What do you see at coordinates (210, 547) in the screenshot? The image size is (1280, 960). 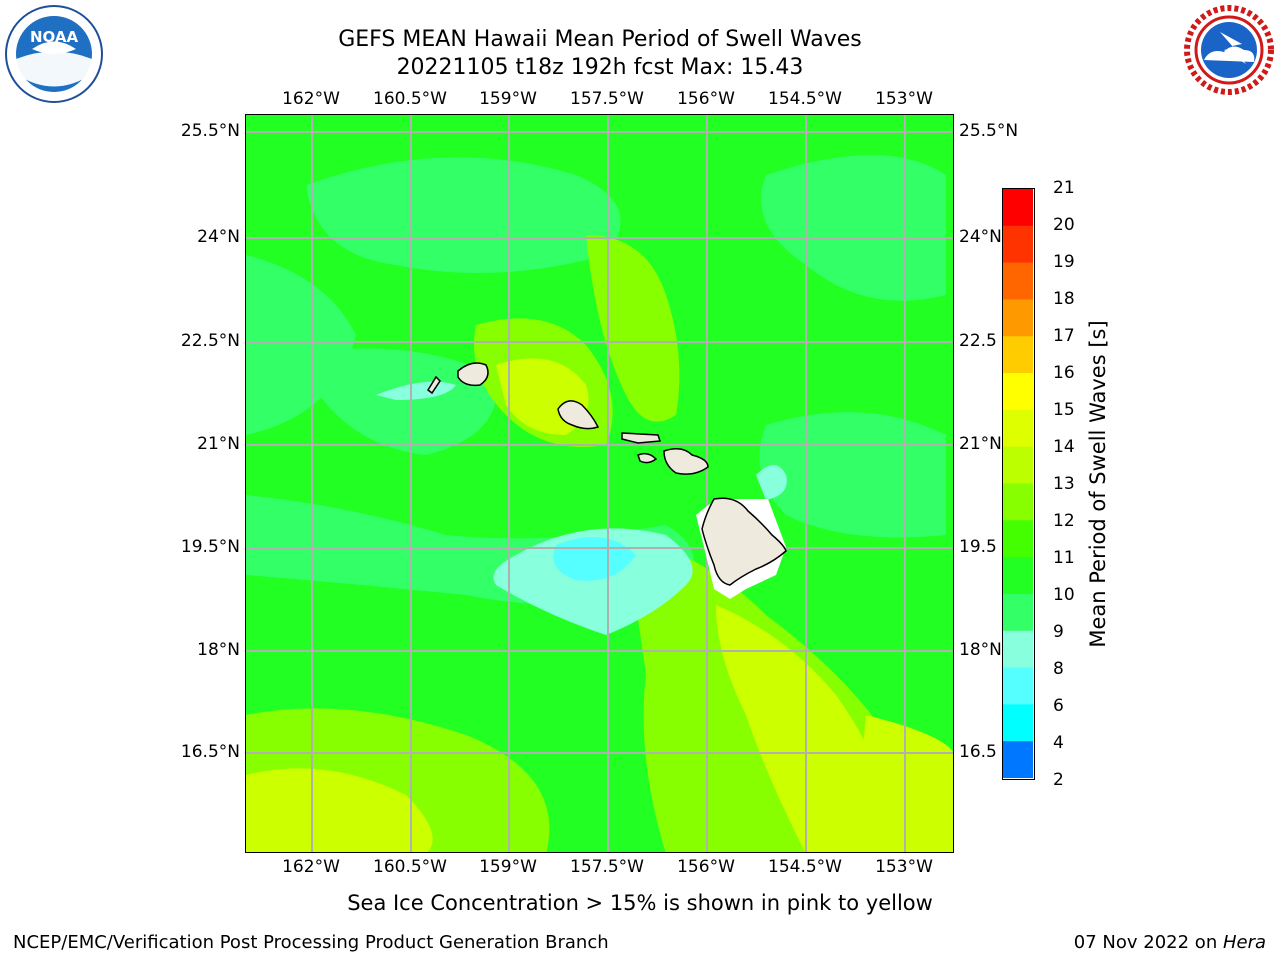 I see `lat-tick-left: 19.5°N` at bounding box center [210, 547].